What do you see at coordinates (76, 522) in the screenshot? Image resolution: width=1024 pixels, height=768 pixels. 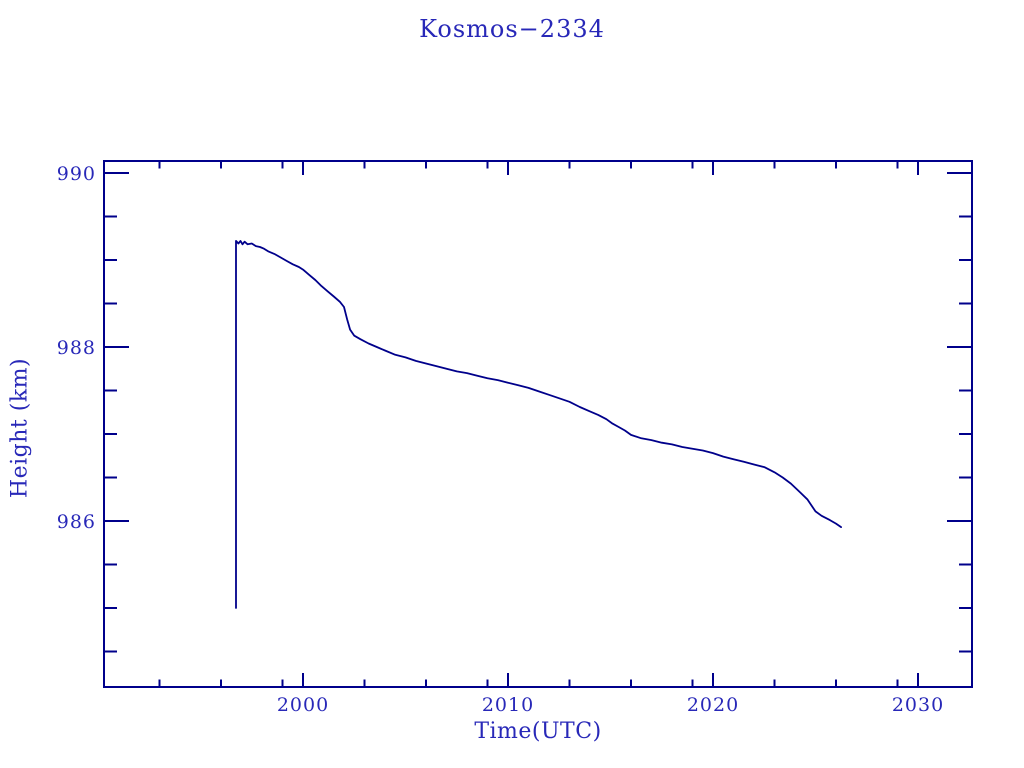 I see `y-tick-label: 986` at bounding box center [76, 522].